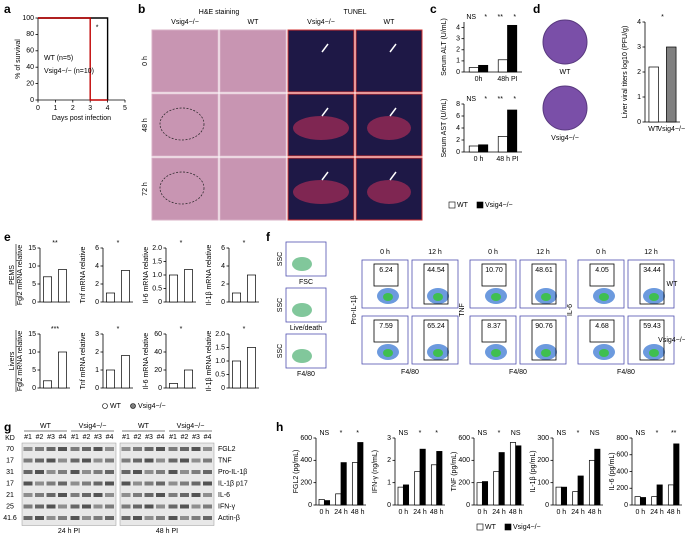 This screenshot has width=685, height=538. Describe the element at coordinates (98, 437) in the screenshot. I see `lane-label: #3` at that location.